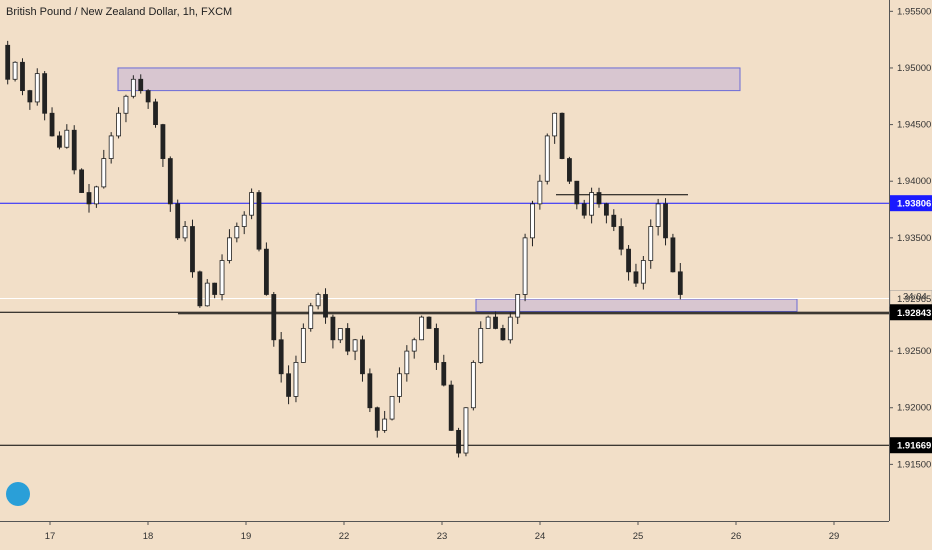  Describe the element at coordinates (910, 324) in the screenshot. I see `price-labels: 1.93806 1.92965 1.92843 1.91669 34:04` at that location.